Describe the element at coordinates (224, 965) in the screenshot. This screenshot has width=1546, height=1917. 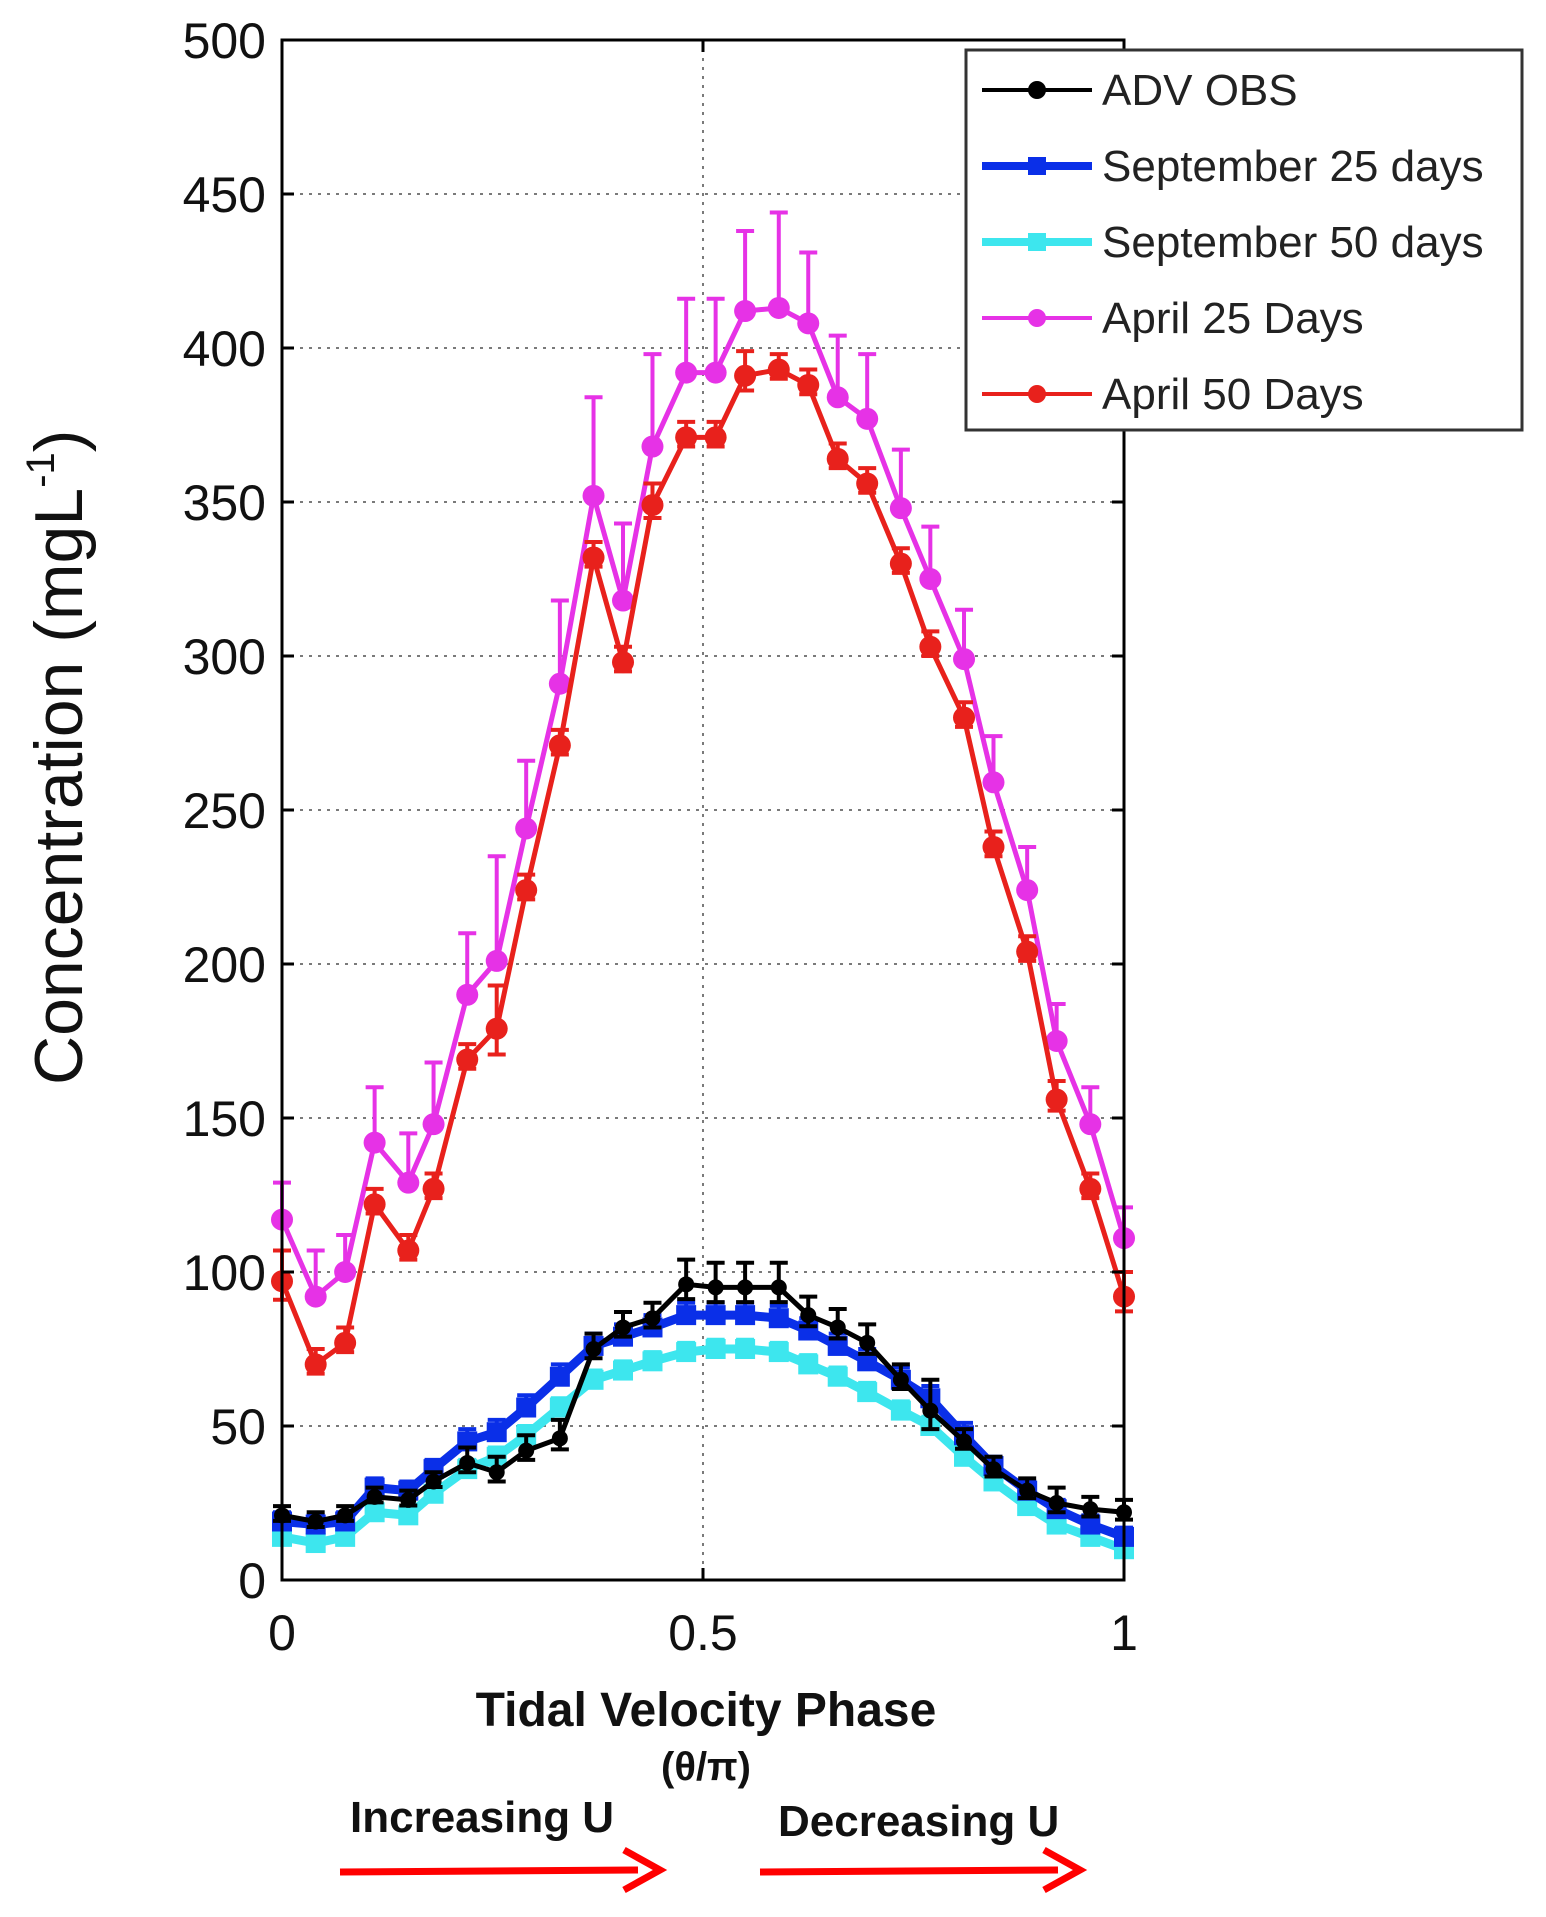
I see `y-tick-label: 200` at that location.